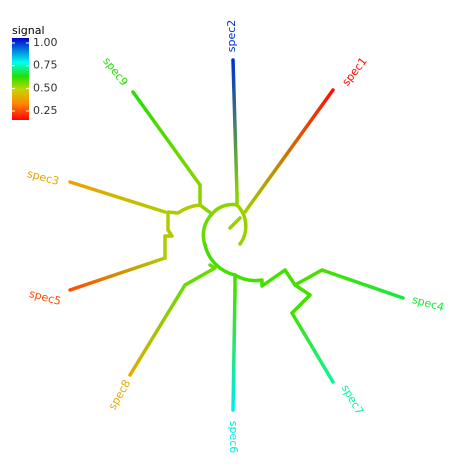 Image resolution: width=474 pixels, height=474 pixels. I want to click on legend-tick-label: 0.75, so click(45, 65).